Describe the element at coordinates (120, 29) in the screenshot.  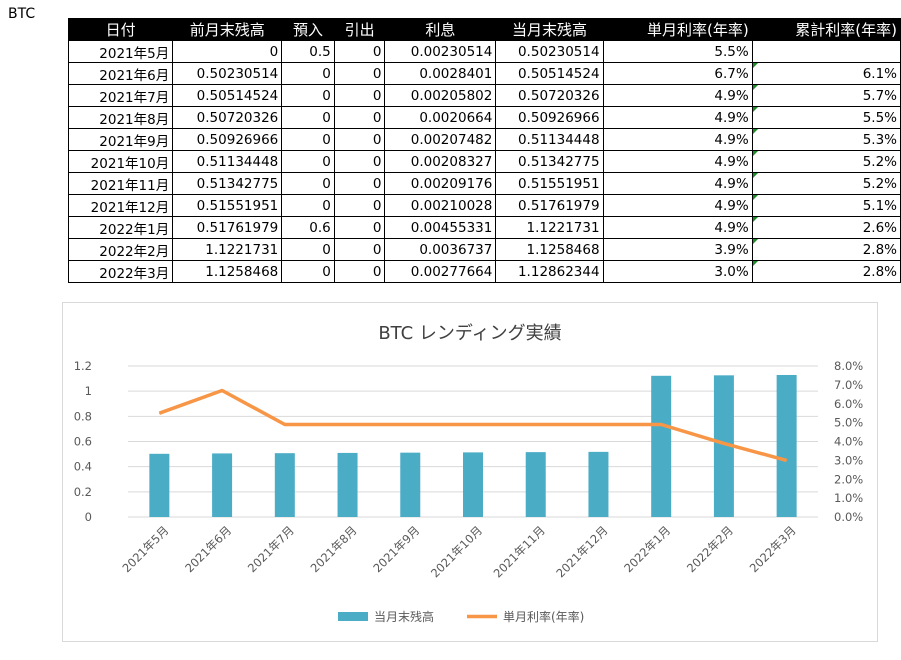
I see `column-header: 日付` at that location.